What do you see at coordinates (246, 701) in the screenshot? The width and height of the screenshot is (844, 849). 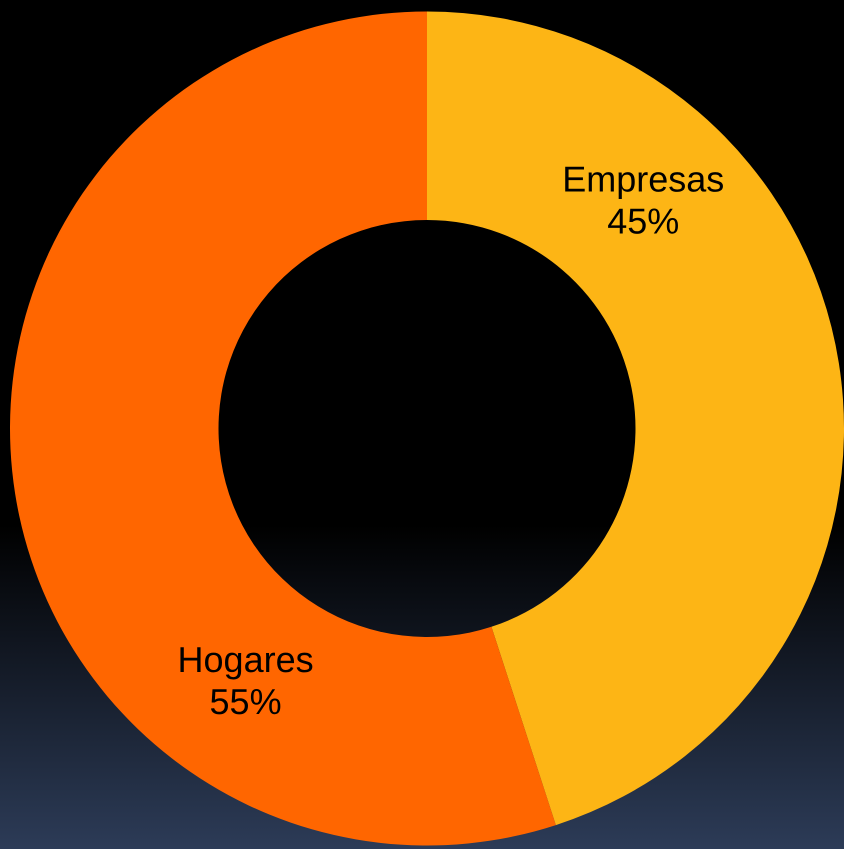 I see `data-label: 55%` at bounding box center [246, 701].